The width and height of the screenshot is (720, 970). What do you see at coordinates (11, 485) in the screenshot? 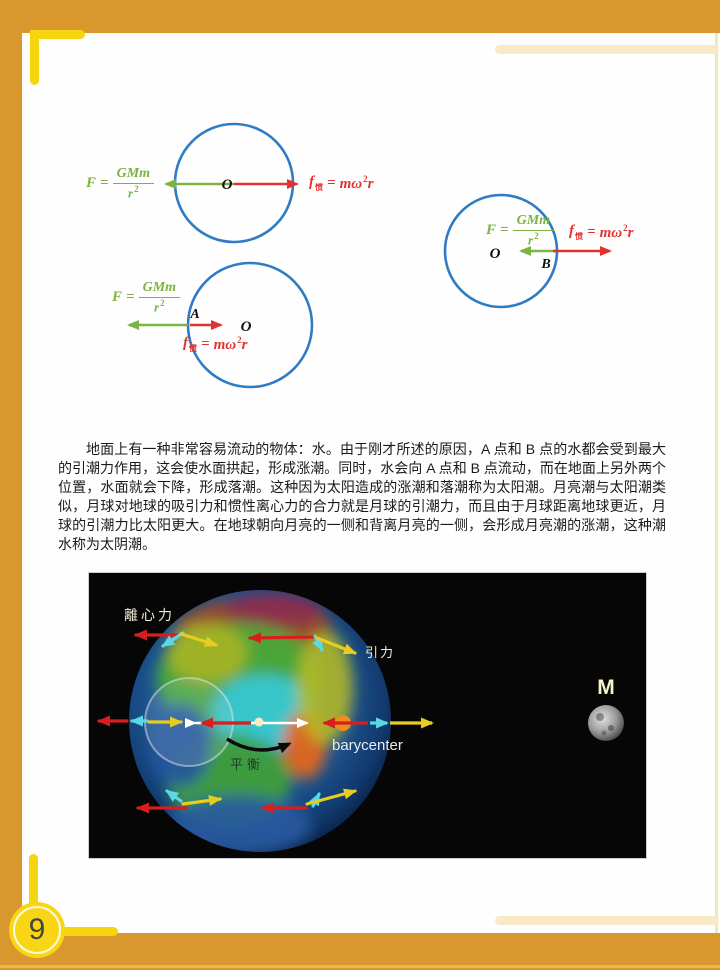
I see `page-border-left` at bounding box center [11, 485].